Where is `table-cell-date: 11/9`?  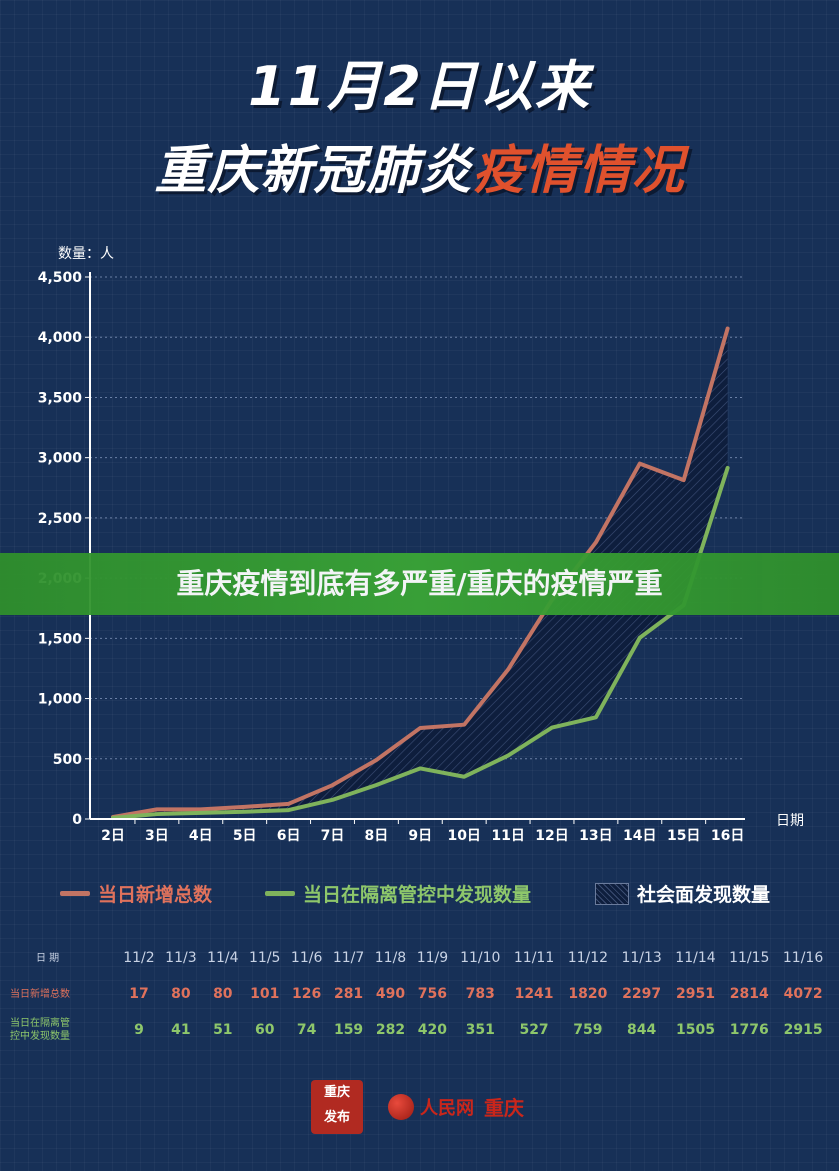 table-cell-date: 11/9 is located at coordinates (432, 958).